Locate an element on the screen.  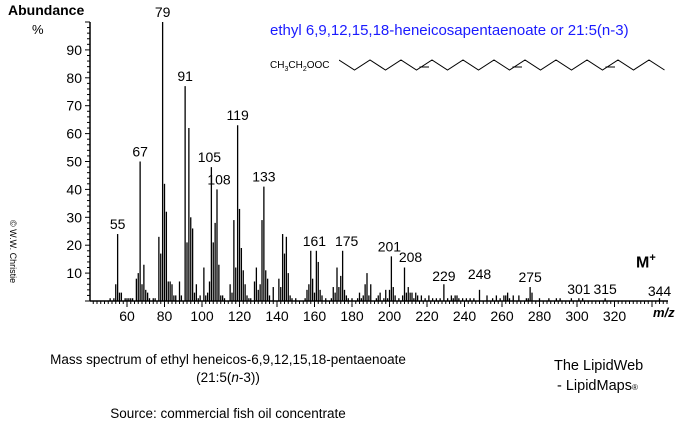
y-tick-label: 50 is located at coordinates (74, 162).